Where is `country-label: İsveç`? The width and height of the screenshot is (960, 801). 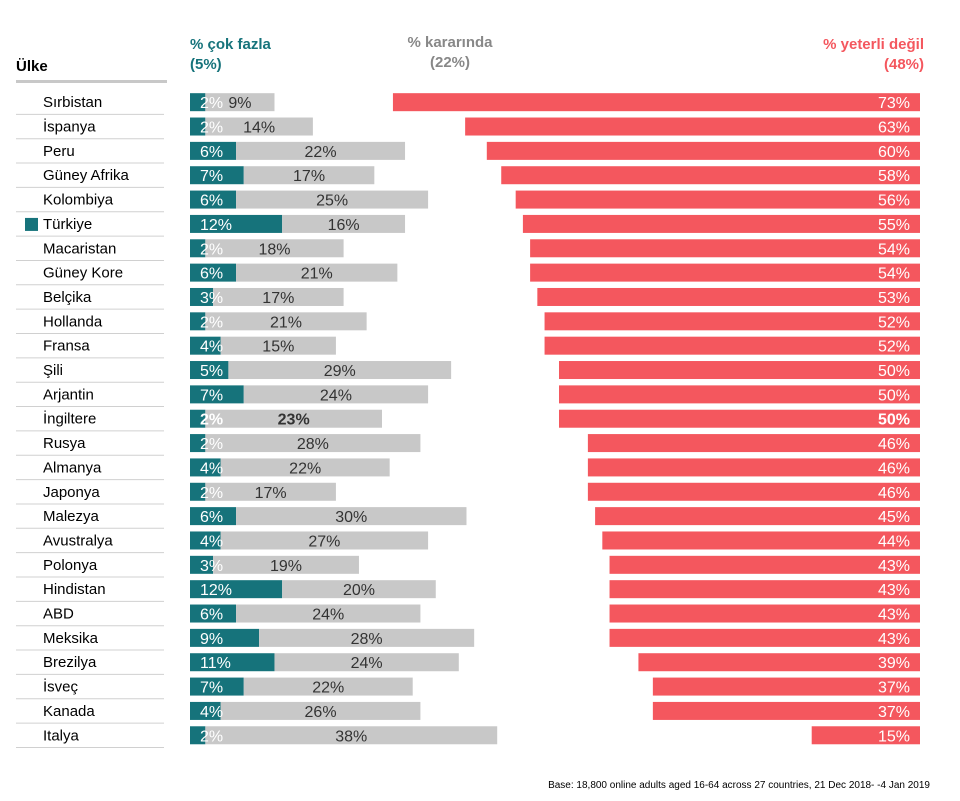 country-label: İsveç is located at coordinates (61, 687).